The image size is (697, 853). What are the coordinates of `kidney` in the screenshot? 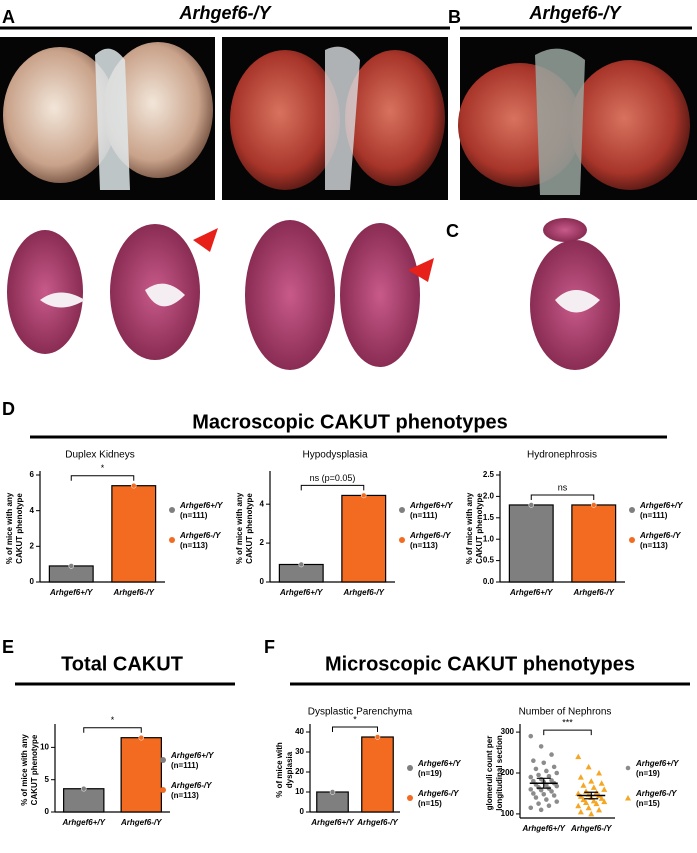 It's located at (60, 115).